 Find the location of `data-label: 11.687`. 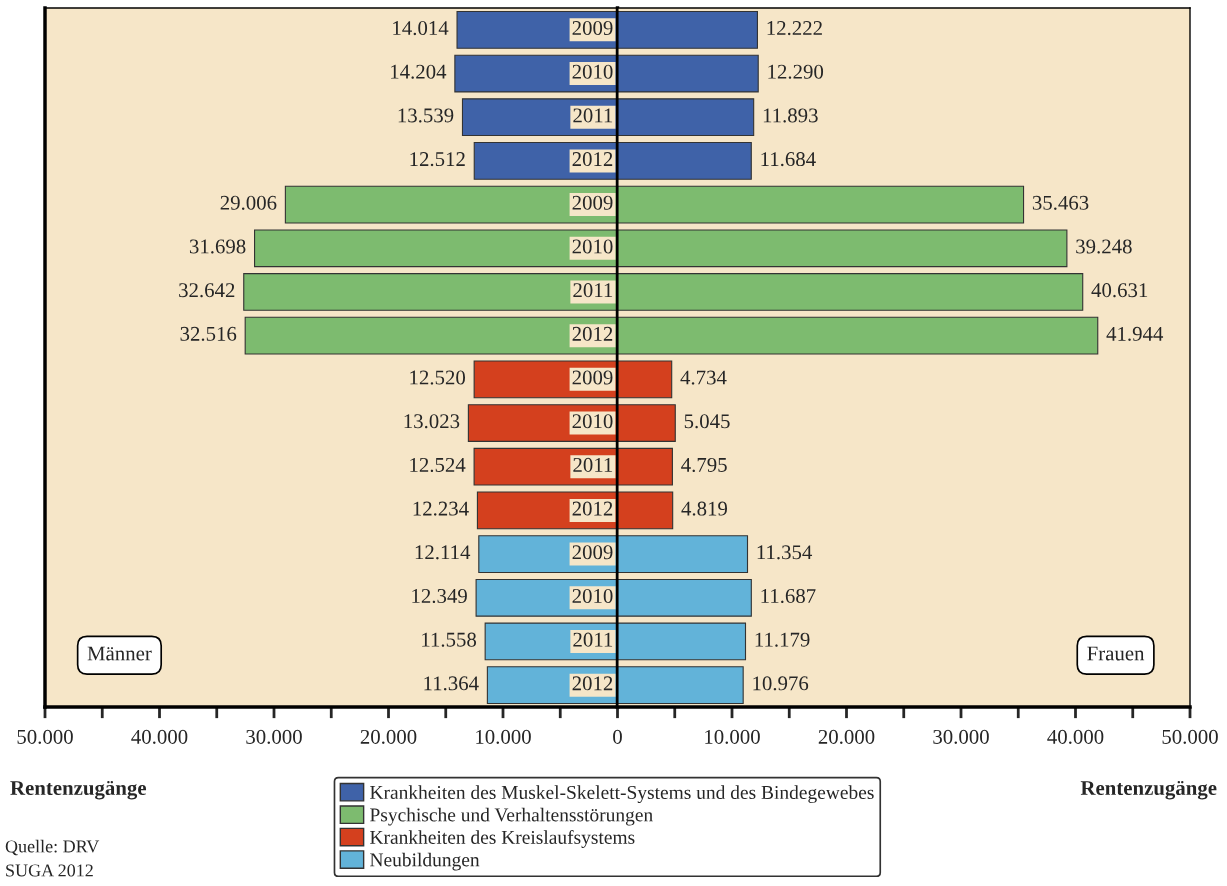

data-label: 11.687 is located at coordinates (788, 596).